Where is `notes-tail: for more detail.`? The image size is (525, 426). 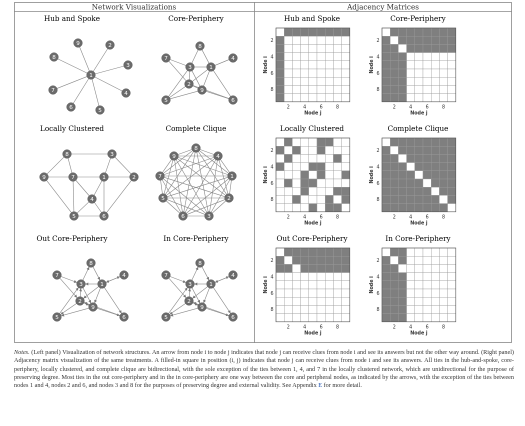
notes-tail: for more detail. is located at coordinates (342, 386).